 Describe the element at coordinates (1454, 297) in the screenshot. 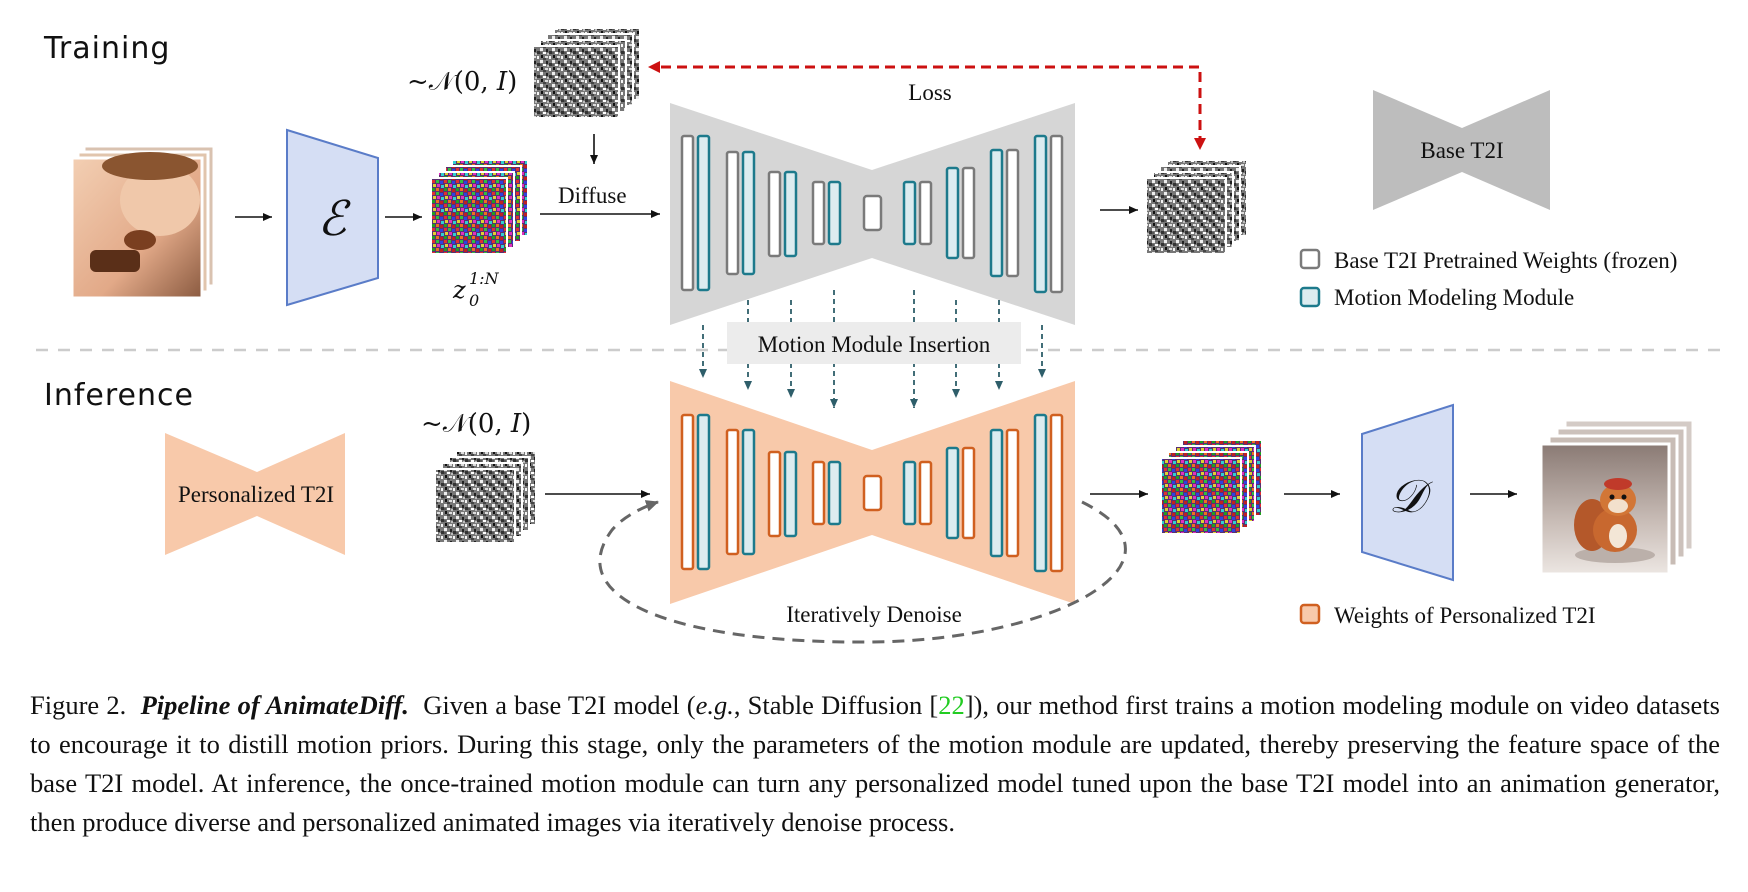

I see `legend-label-motion: Motion Modeling Module` at that location.